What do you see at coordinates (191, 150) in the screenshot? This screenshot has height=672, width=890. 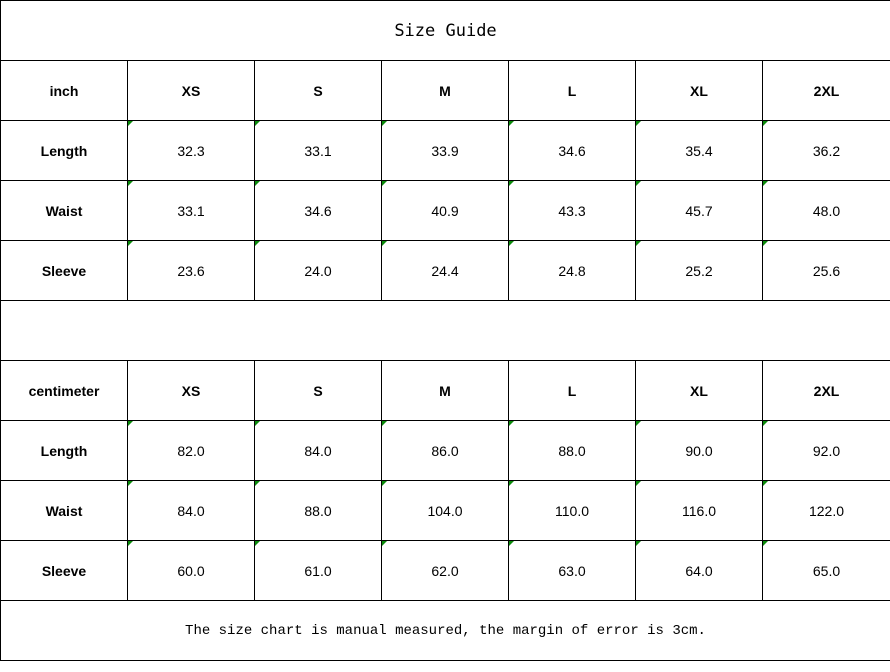 I see `measure-value: 32.3` at bounding box center [191, 150].